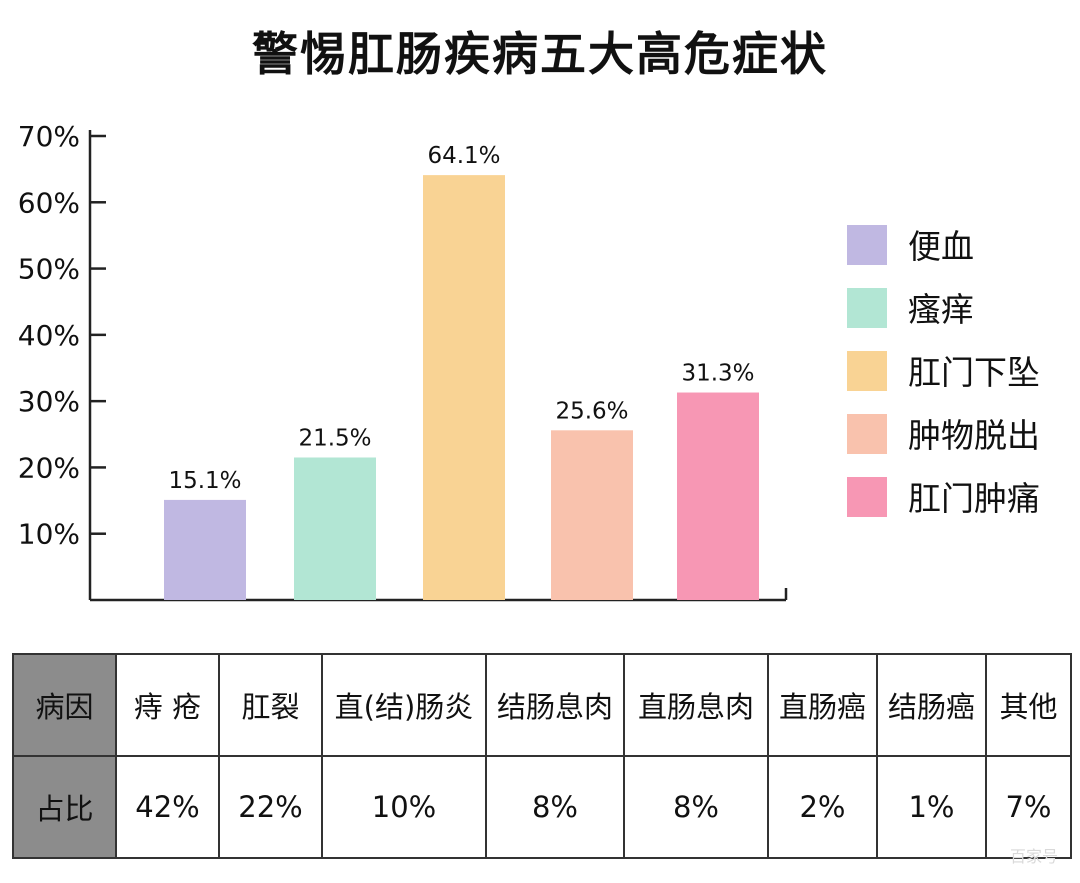 The image size is (1080, 883). I want to click on cause-row: 病因 痔 疮 肛裂 直(结)肠炎 结肠息肉 直肠息肉 直肠癌 结肠癌 其他, so click(542, 705).